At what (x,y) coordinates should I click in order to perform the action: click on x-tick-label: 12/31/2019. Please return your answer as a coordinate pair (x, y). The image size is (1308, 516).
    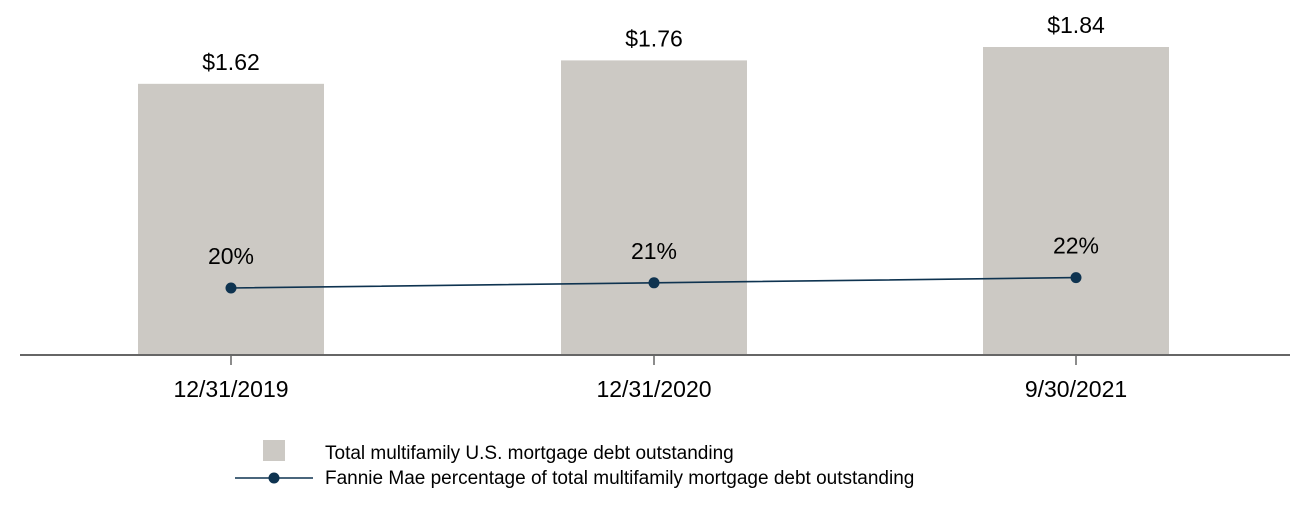
    Looking at the image, I should click on (230, 389).